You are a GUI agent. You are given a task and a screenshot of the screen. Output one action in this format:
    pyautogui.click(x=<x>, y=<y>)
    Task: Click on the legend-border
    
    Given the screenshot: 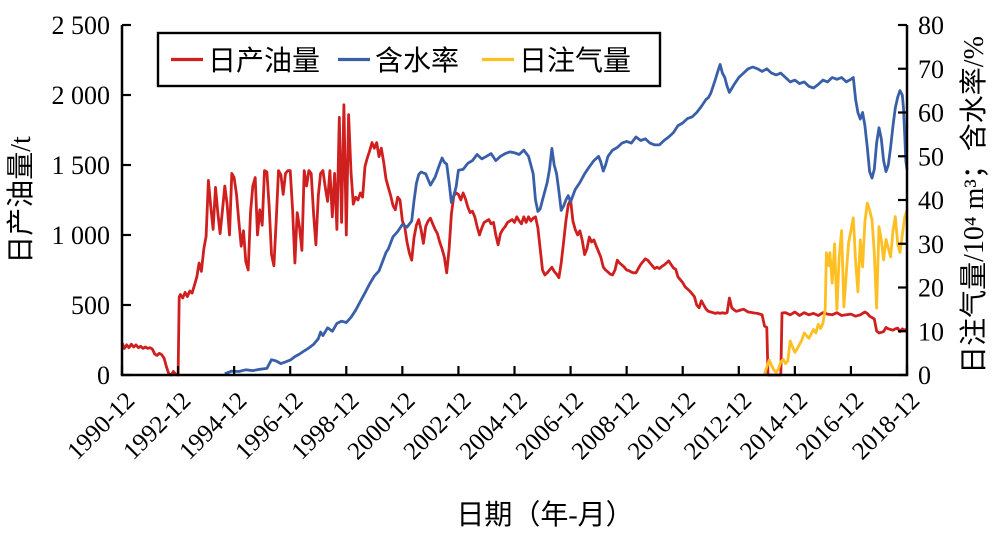 What is the action you would take?
    pyautogui.click(x=409, y=59)
    